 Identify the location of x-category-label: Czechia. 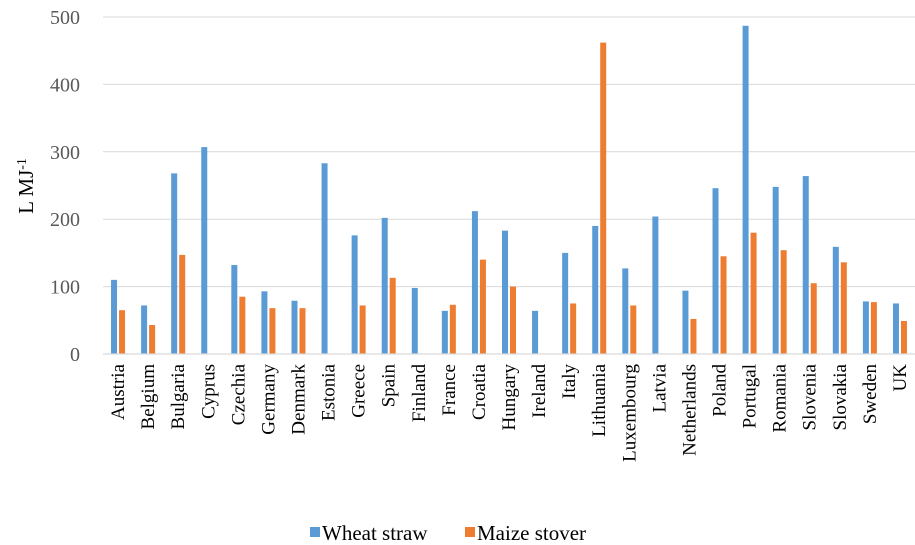
(238, 394).